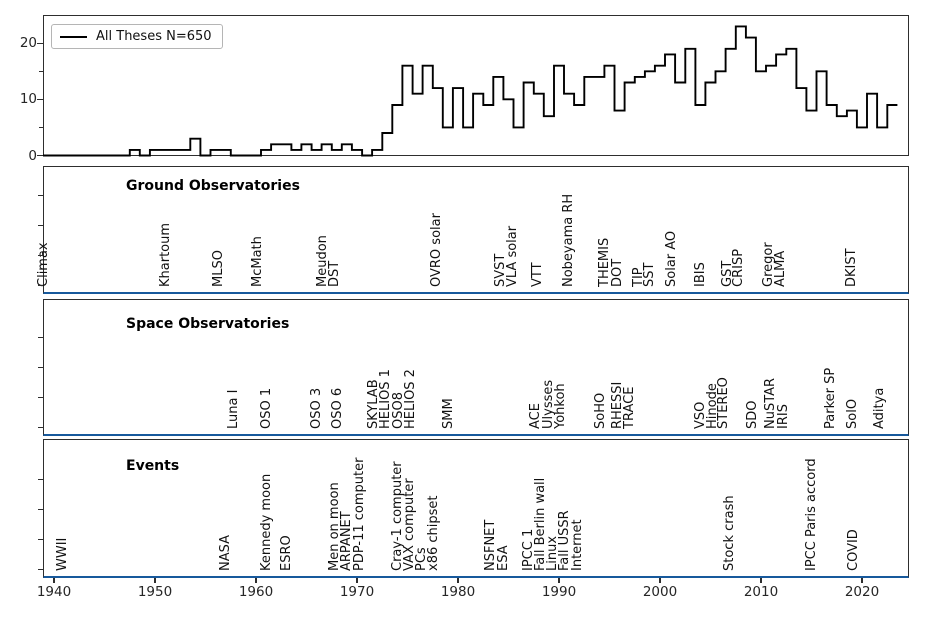 This screenshot has height=617, width=926. I want to click on observatory-label: OVRO solar, so click(436, 250).